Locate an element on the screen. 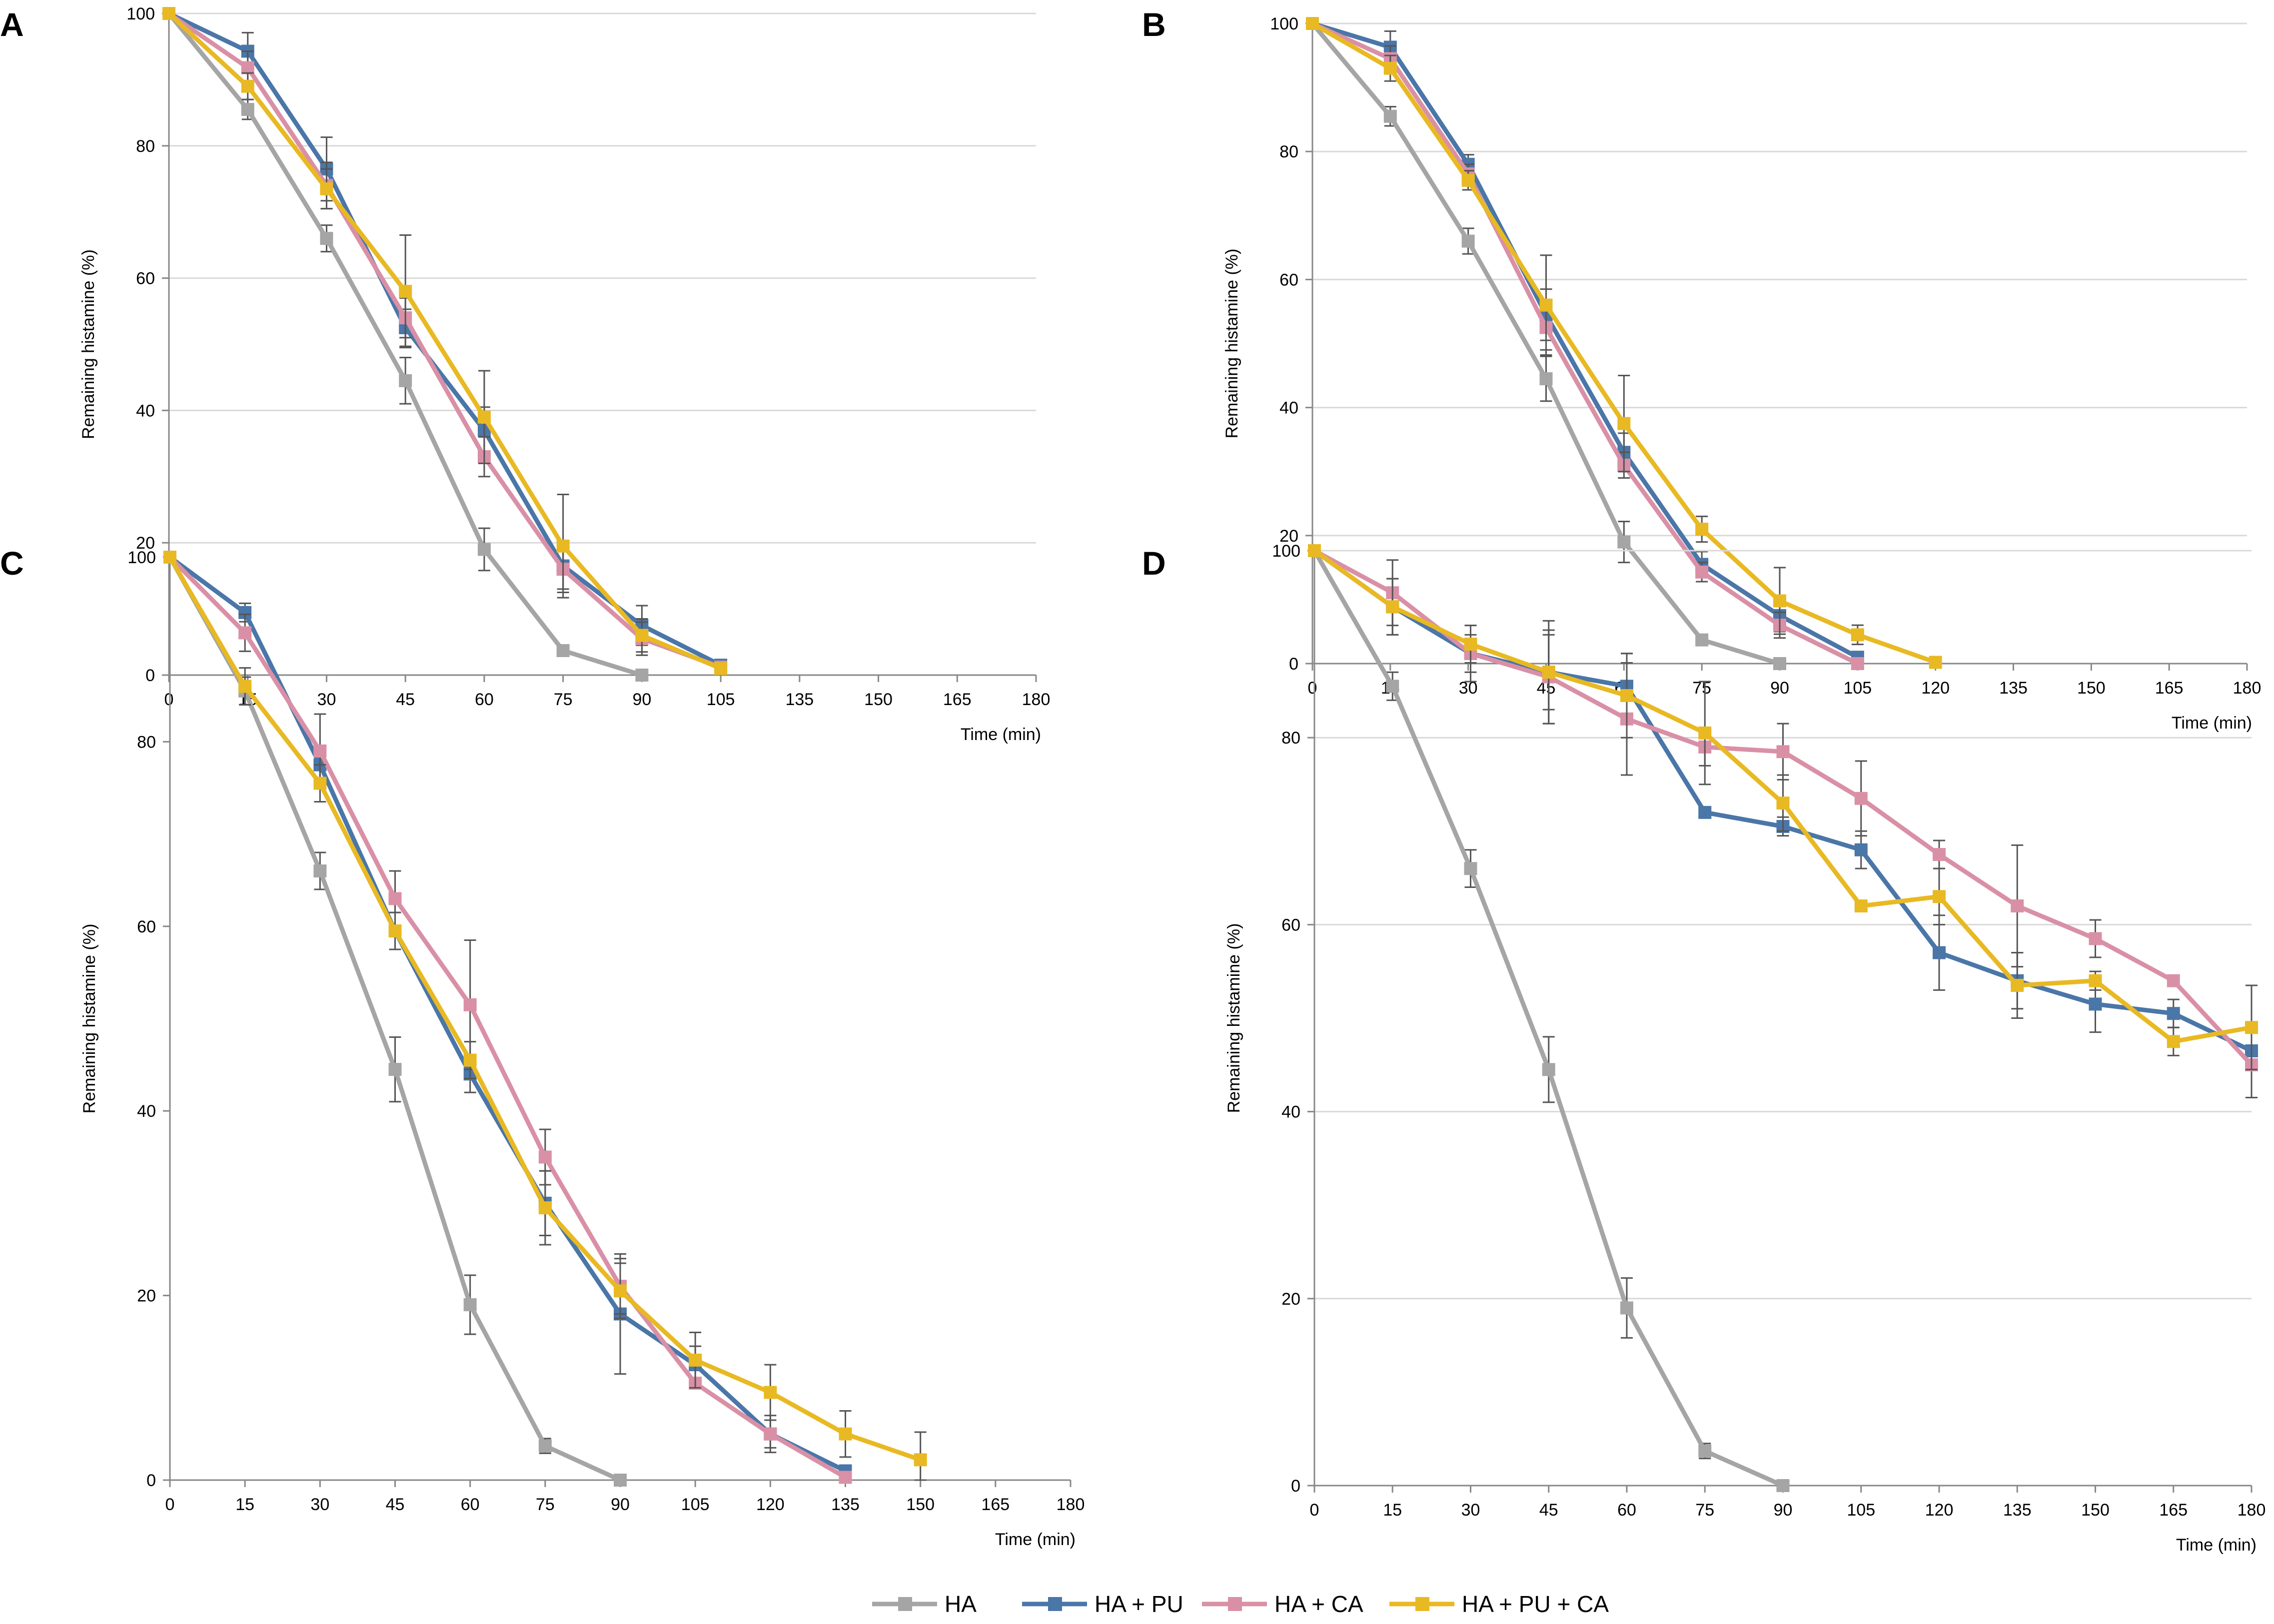  legend-item-ha-ca: HA + CA is located at coordinates (1283, 1604).